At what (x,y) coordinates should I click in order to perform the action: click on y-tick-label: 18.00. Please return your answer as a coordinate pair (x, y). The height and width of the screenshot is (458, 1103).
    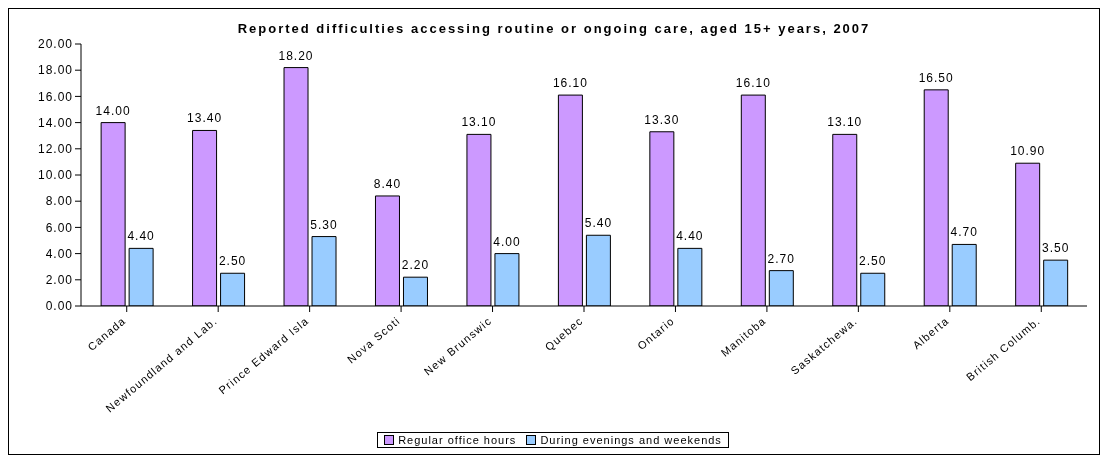
    Looking at the image, I should click on (55, 70).